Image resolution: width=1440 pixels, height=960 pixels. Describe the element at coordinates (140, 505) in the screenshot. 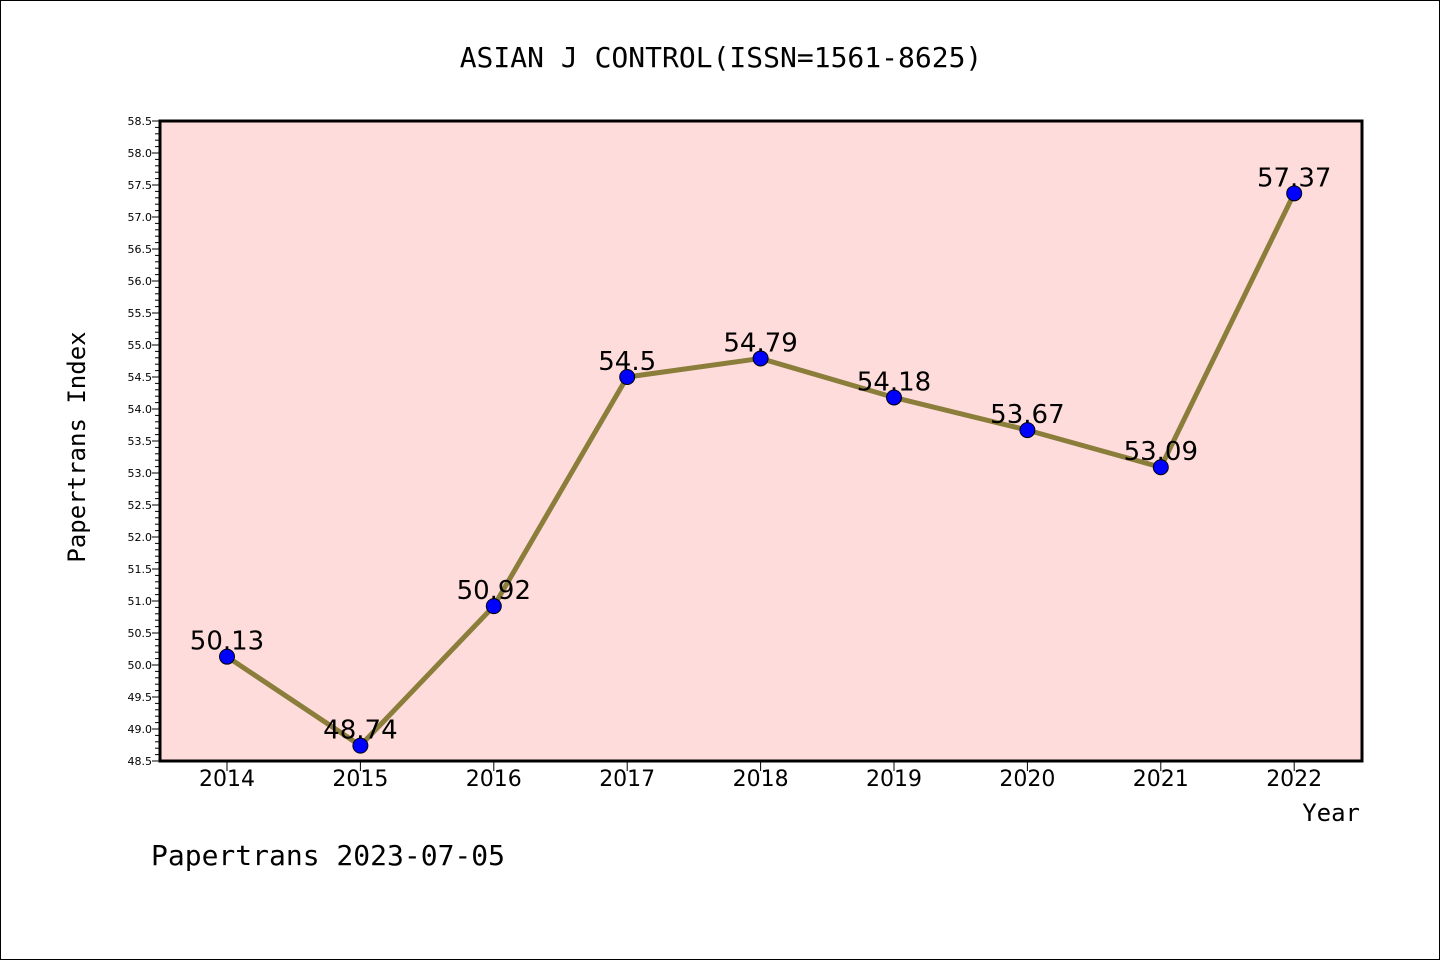

I see `y-tick-label: 52.5` at that location.